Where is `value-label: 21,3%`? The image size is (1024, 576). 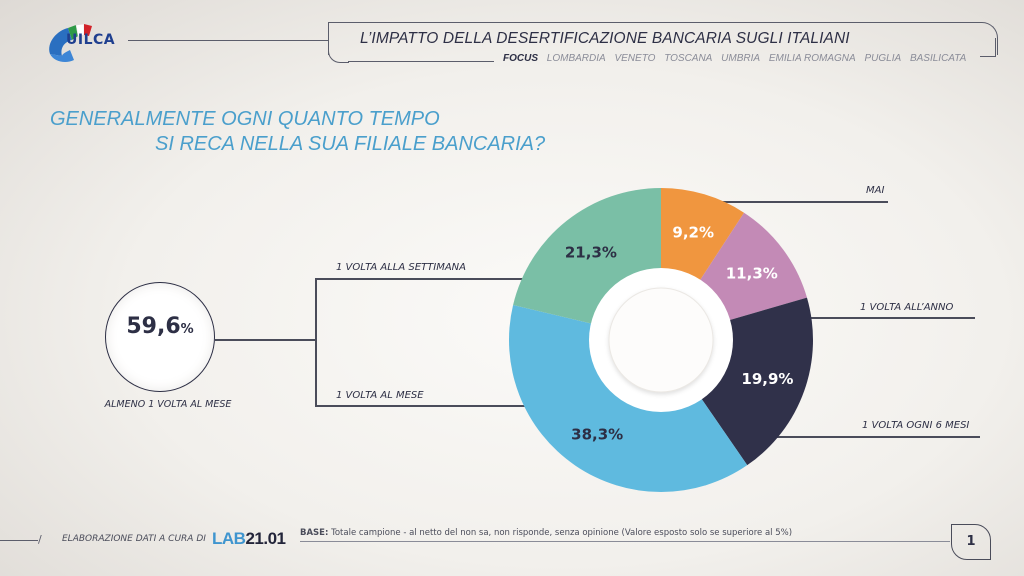
value-label: 21,3% is located at coordinates (591, 252).